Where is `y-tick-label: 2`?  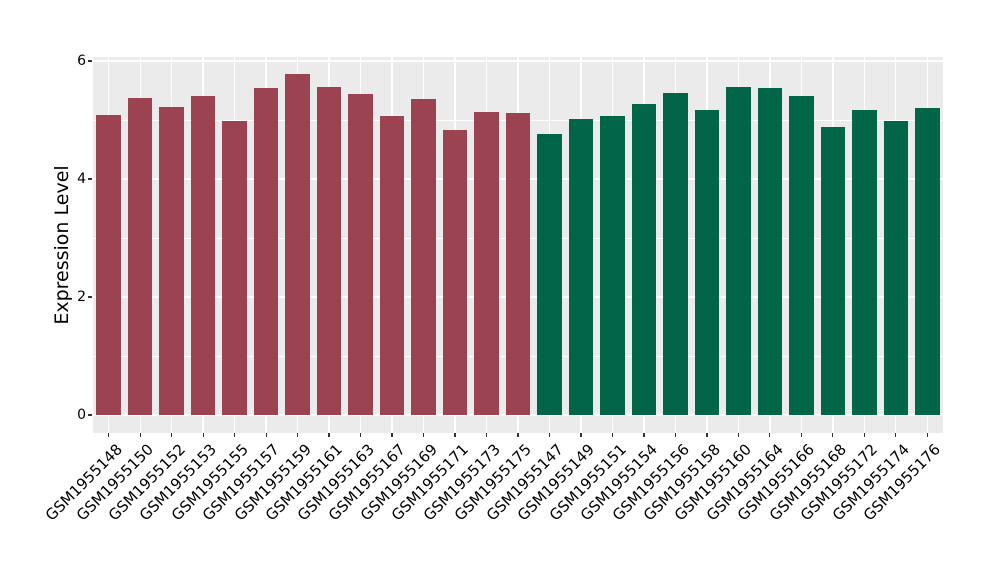
y-tick-label: 2 is located at coordinates (81, 297).